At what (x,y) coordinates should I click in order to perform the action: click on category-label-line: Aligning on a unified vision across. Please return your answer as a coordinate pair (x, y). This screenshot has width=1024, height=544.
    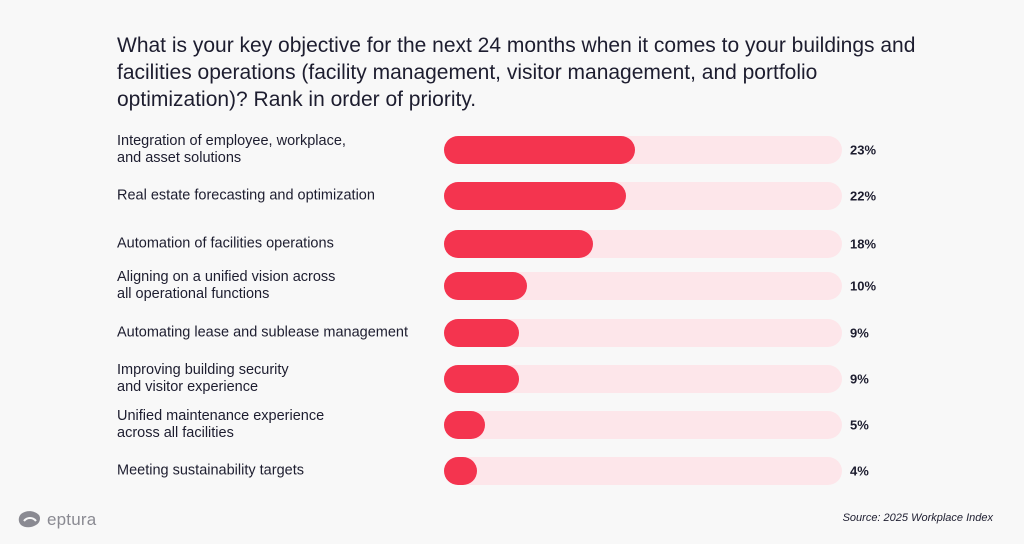
    Looking at the image, I should click on (226, 277).